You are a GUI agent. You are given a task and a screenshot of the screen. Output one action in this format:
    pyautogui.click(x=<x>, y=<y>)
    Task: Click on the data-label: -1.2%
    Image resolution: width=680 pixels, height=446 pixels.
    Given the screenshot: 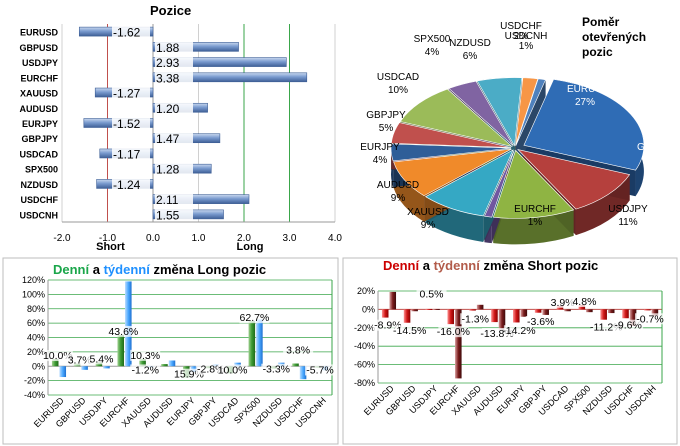 What is the action you would take?
    pyautogui.click(x=144, y=370)
    